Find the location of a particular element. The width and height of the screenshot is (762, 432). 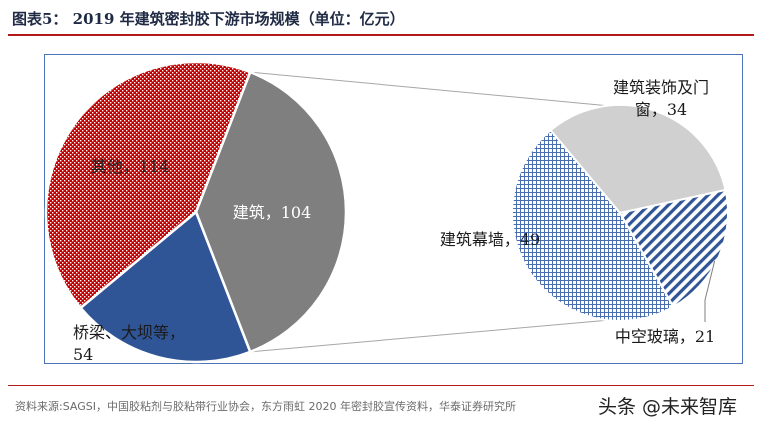

data-label-main-3: 其他，114 is located at coordinates (130, 166).